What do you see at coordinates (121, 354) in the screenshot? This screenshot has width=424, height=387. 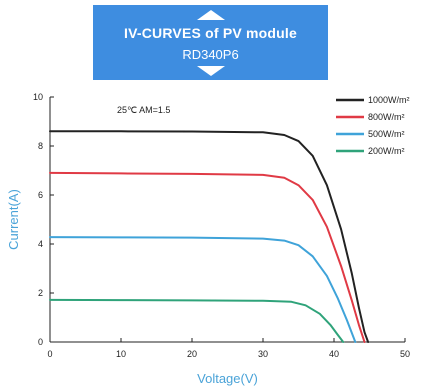 I see `x-tick-label: 10` at bounding box center [121, 354].